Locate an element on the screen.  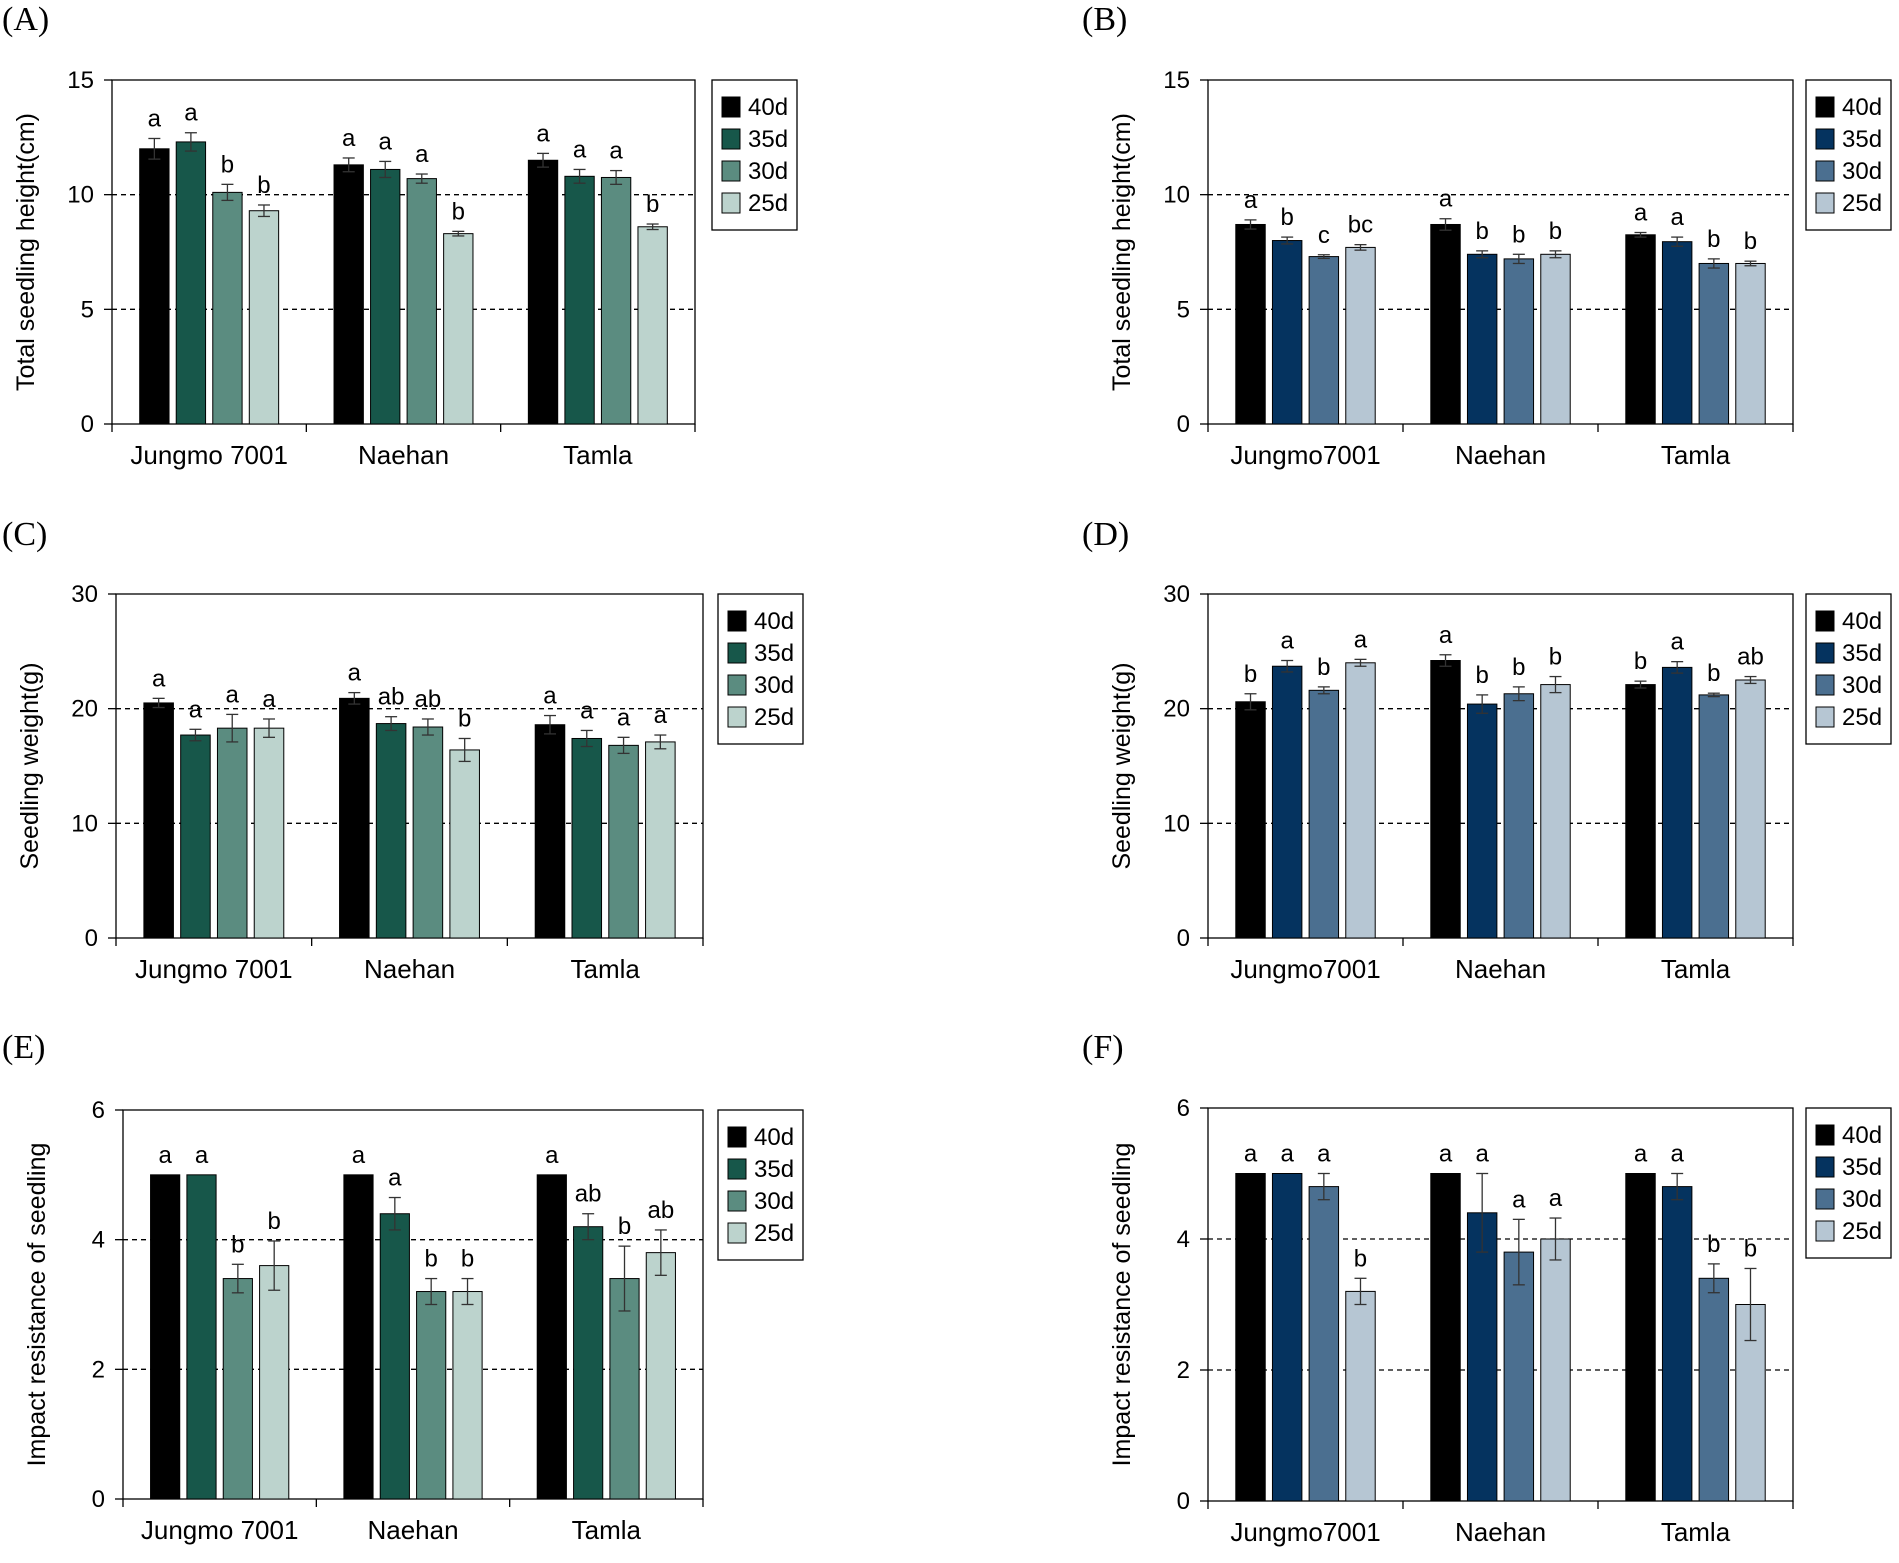
legend-label: 30d is located at coordinates (774, 685).